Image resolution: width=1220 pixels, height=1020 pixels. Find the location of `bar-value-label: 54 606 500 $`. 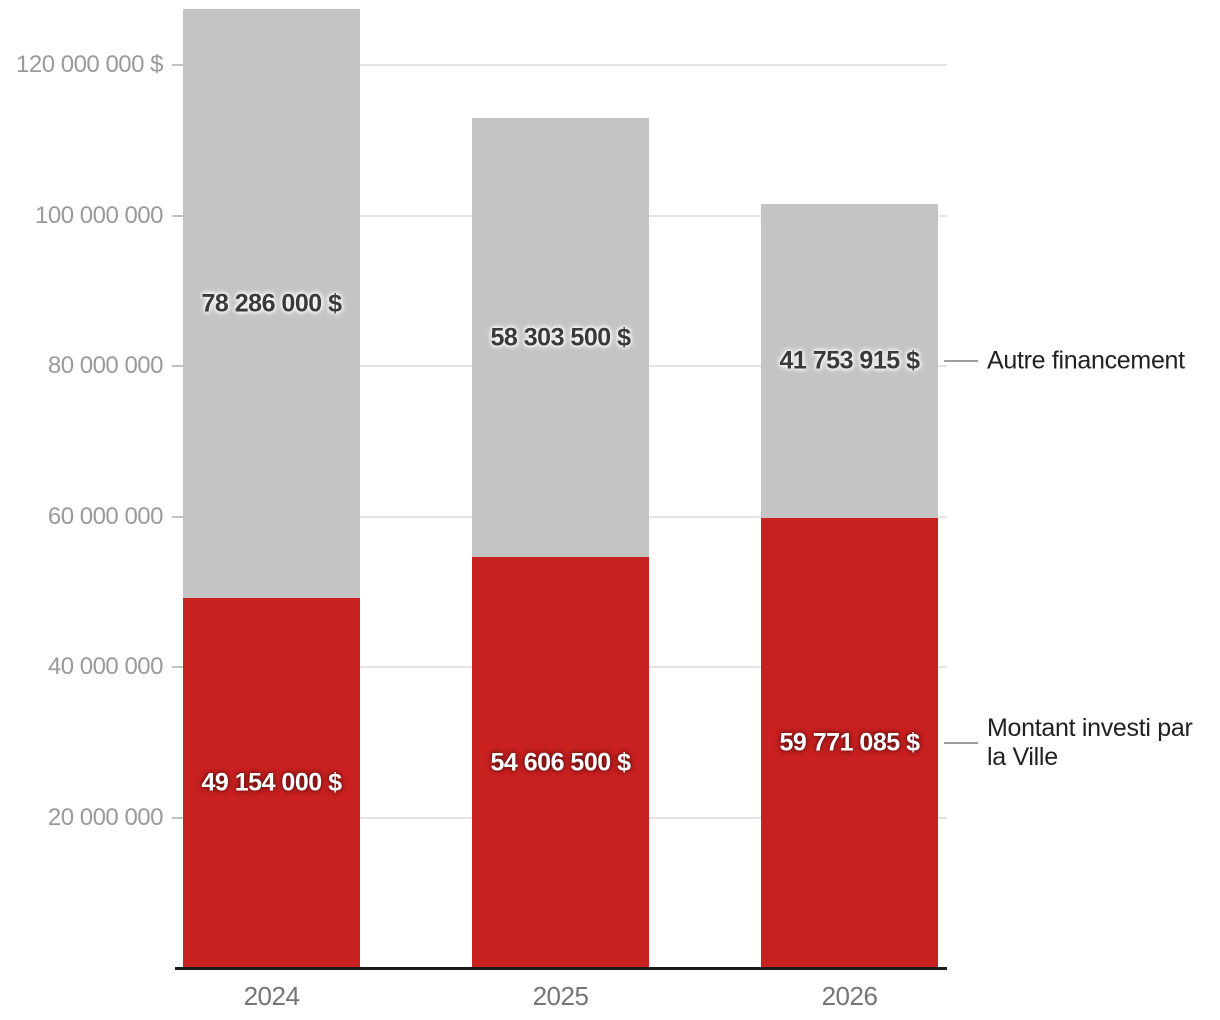

bar-value-label: 54 606 500 $ is located at coordinates (560, 762).